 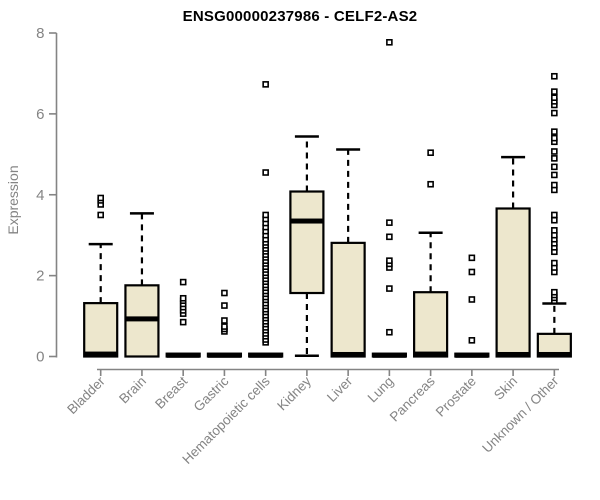 What do you see at coordinates (431, 253) in the screenshot?
I see `boxplot-pancreas` at bounding box center [431, 253].